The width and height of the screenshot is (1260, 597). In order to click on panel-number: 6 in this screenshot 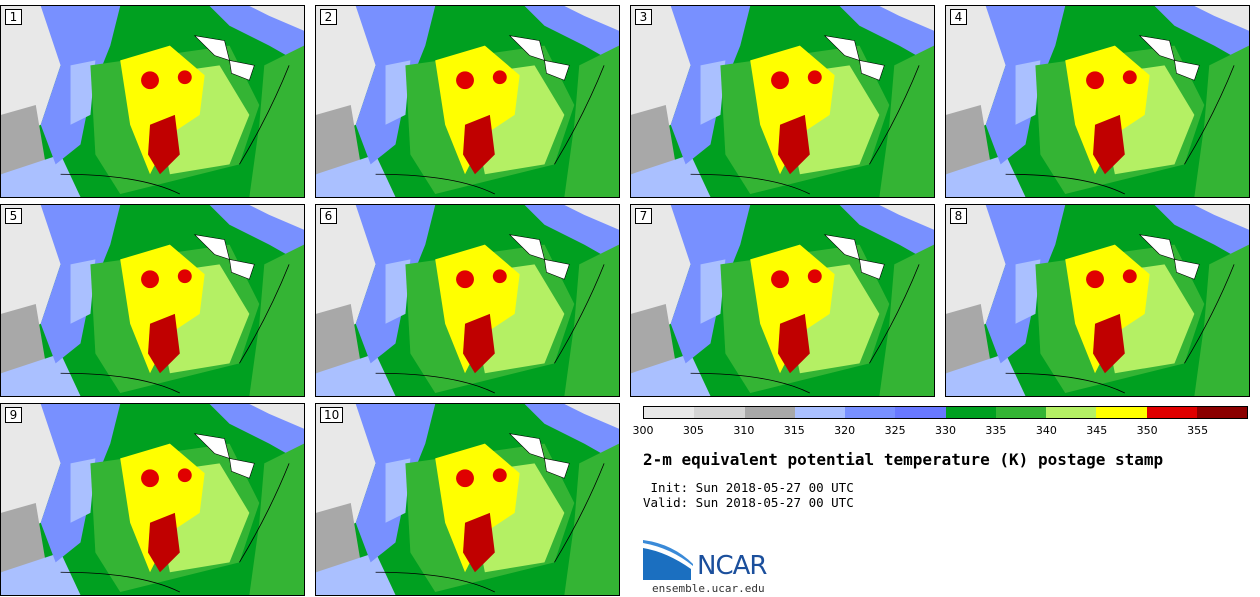, I will do `click(328, 216)`.